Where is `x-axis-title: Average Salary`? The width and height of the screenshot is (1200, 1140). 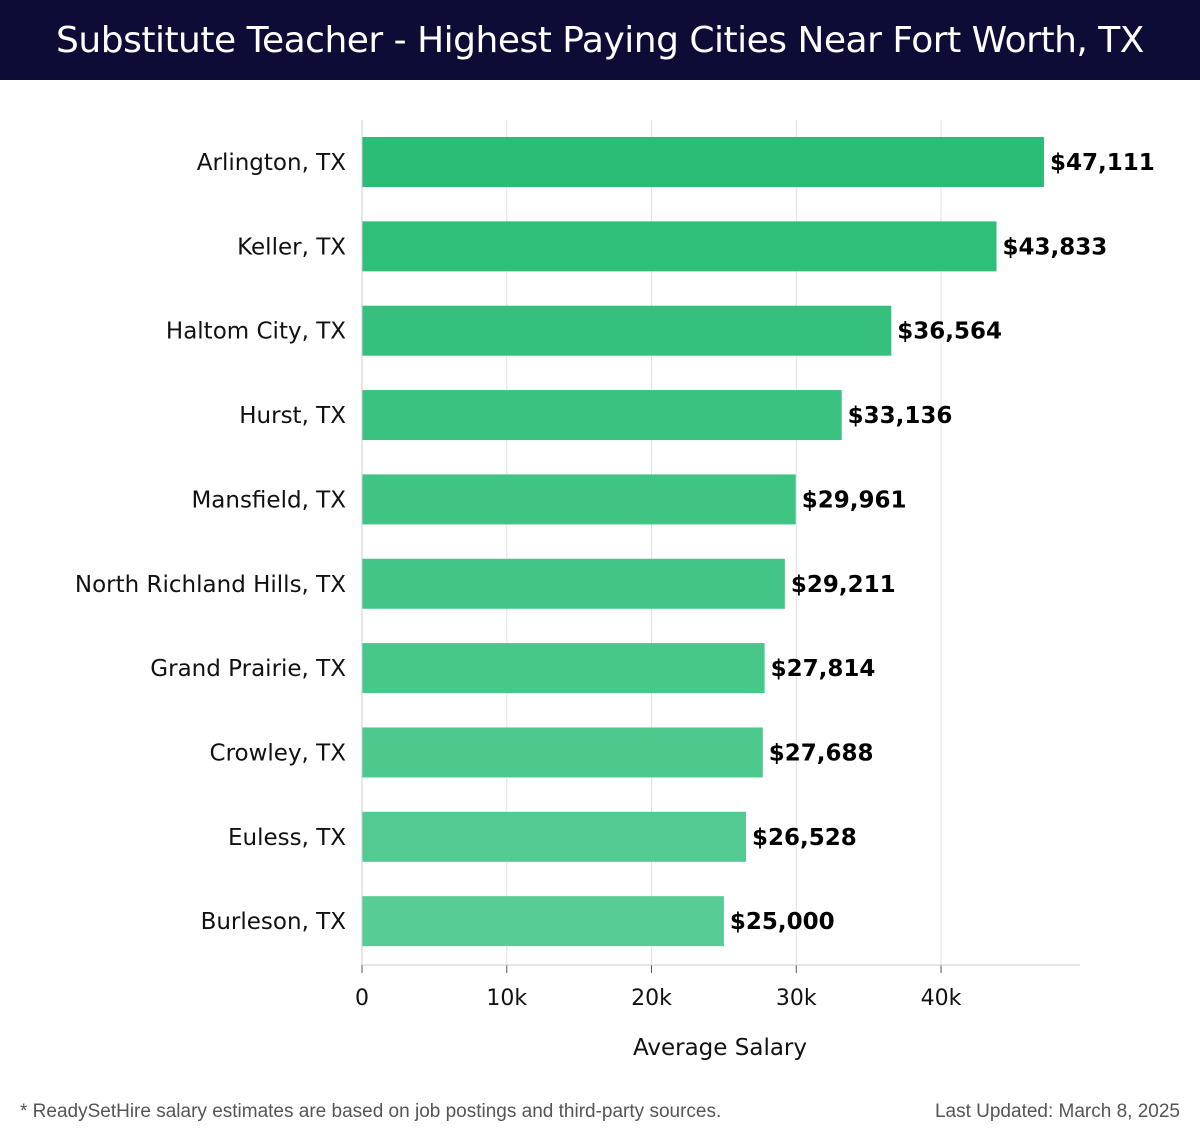
x-axis-title: Average Salary is located at coordinates (720, 1048).